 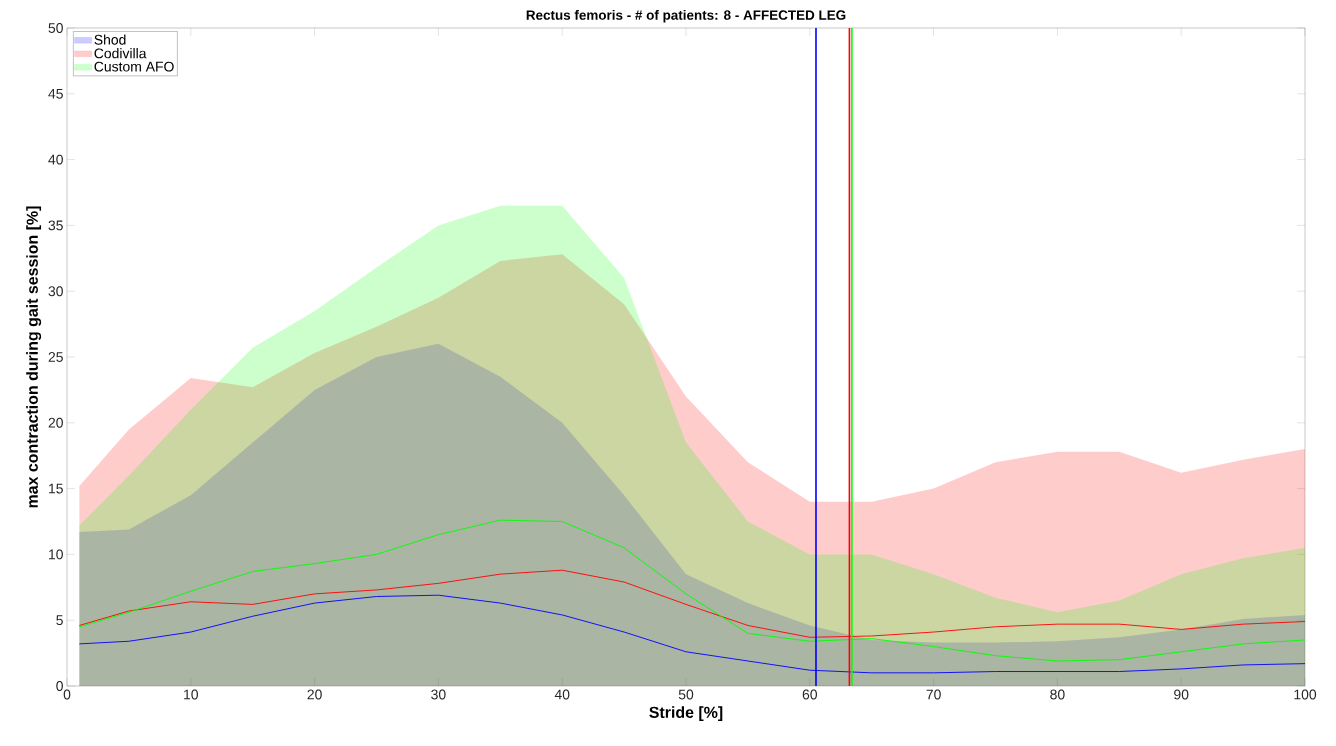 I want to click on x-tick-label: 20, so click(x=314, y=694).